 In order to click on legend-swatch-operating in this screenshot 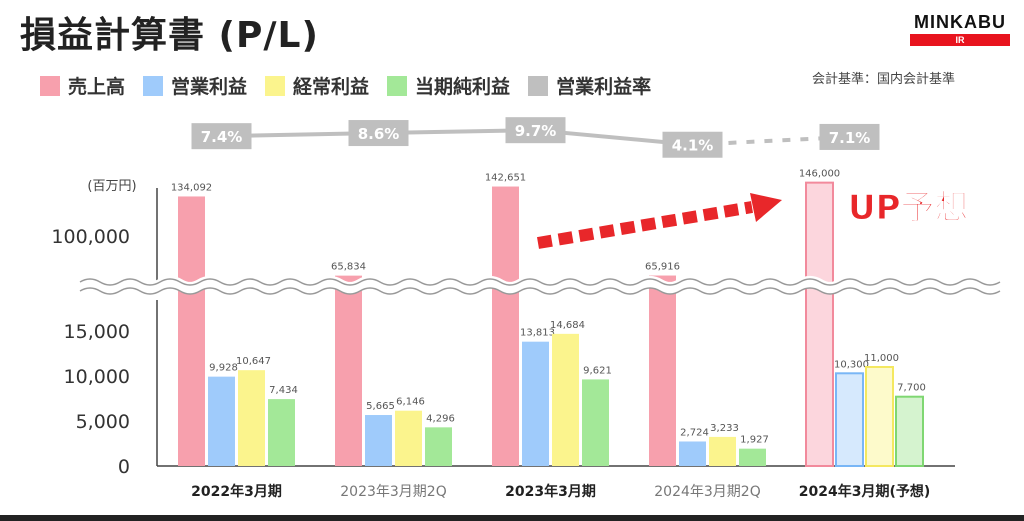, I will do `click(153, 85)`.